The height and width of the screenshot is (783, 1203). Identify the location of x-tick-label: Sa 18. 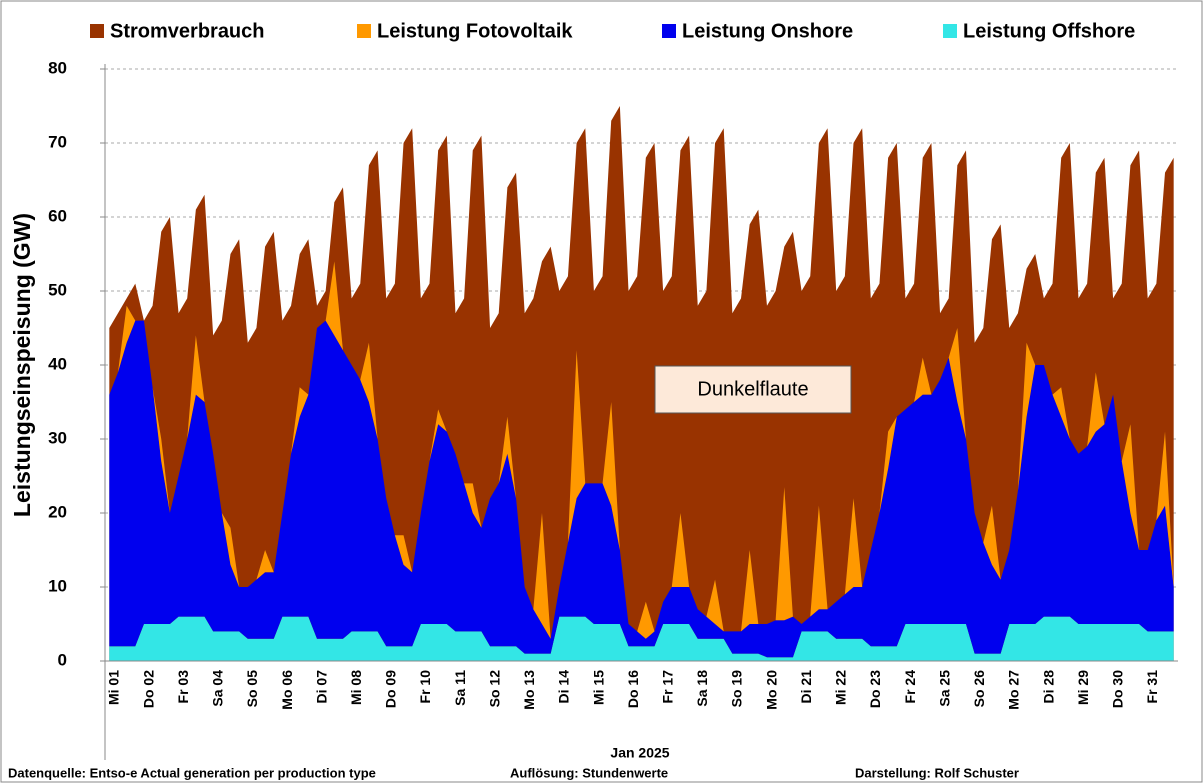
(702, 688).